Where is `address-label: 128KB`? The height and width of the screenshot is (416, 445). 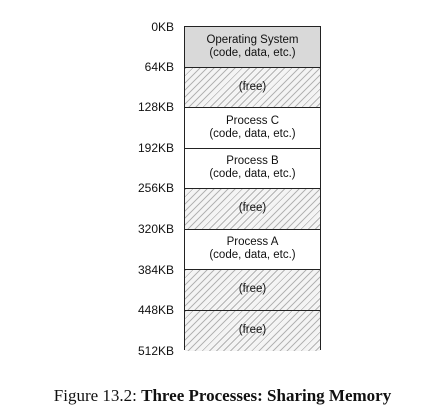
address-label: 128KB is located at coordinates (156, 107).